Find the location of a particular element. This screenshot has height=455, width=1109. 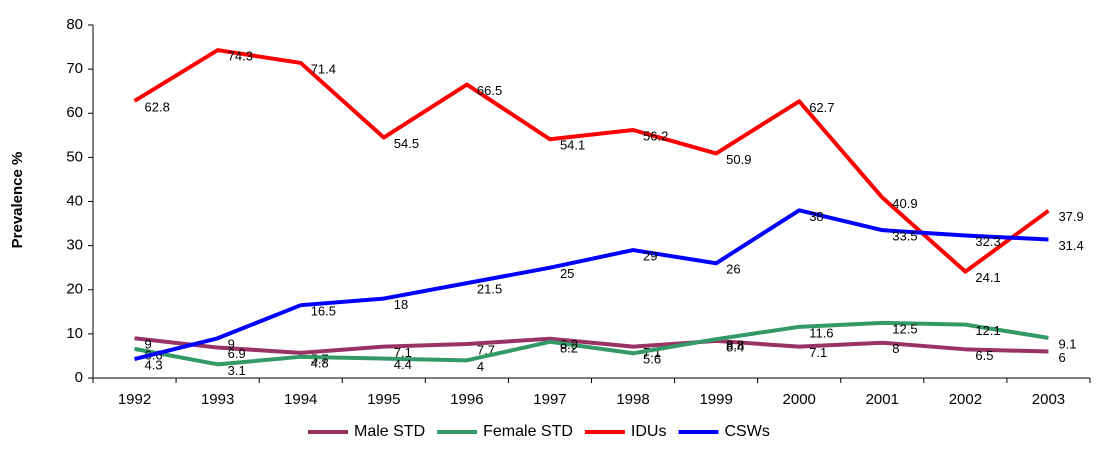

x-tick-label: 2002 is located at coordinates (965, 399).